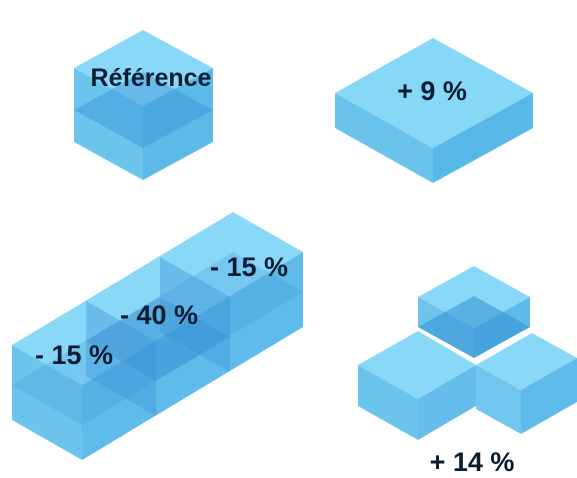  I want to click on reference-block-top, so click(143, 68).